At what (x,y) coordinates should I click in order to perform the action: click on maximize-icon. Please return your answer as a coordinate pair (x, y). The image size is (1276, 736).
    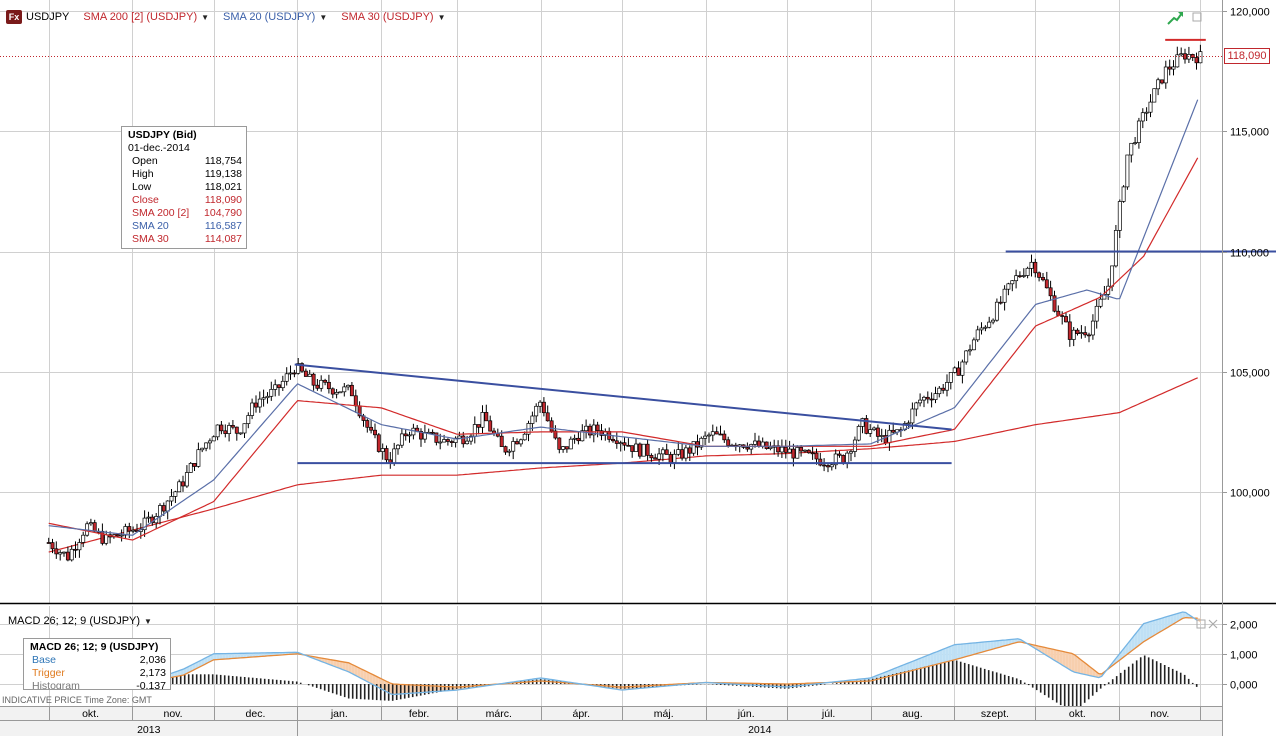
    Looking at the image, I should click on (1197, 17).